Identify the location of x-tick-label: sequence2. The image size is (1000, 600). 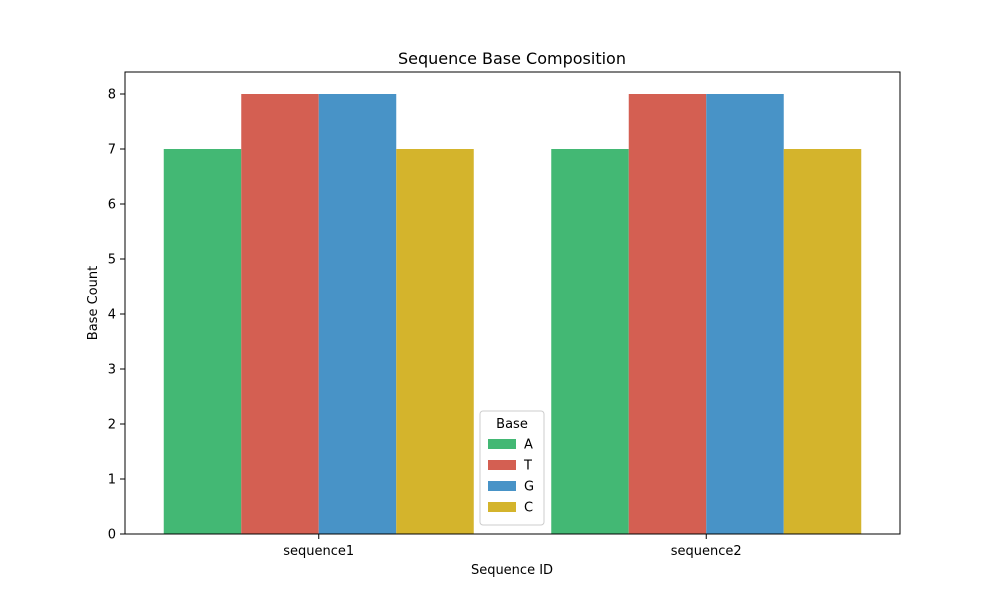
(706, 551).